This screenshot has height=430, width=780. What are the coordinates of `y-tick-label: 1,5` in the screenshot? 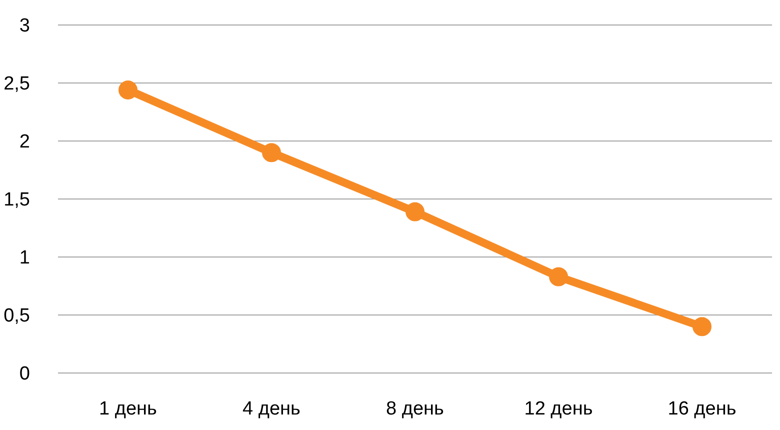 It's located at (17, 200).